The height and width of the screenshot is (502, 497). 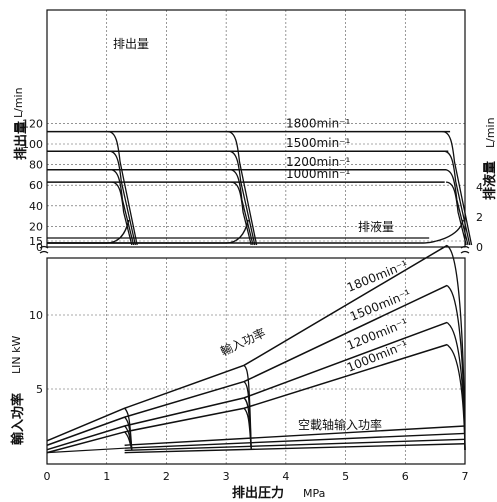 I want to click on drain-y-tick: 2, so click(x=479, y=217).